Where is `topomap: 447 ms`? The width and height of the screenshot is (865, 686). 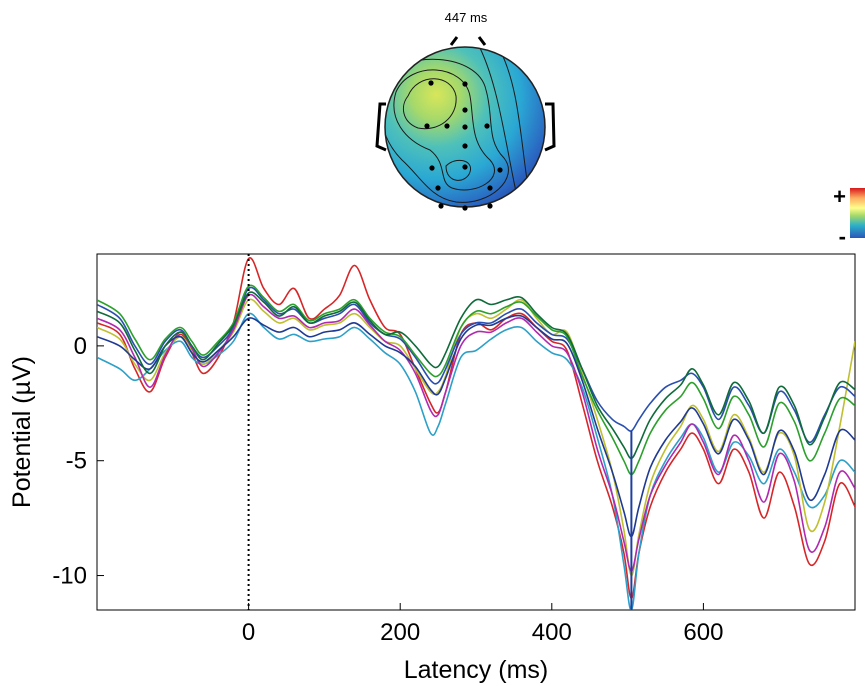 topomap: 447 ms is located at coordinates (465, 110).